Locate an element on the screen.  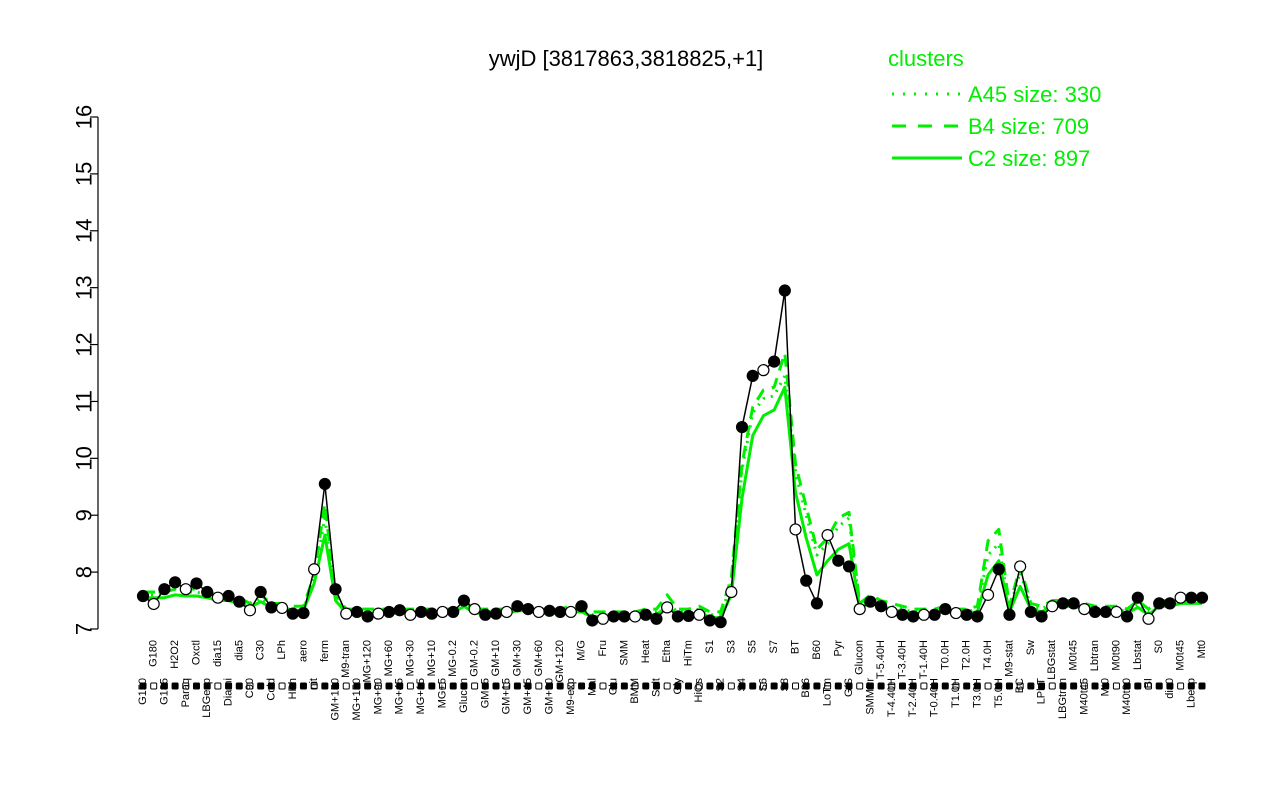
x-tick-label: S6 is located at coordinates (763, 684).